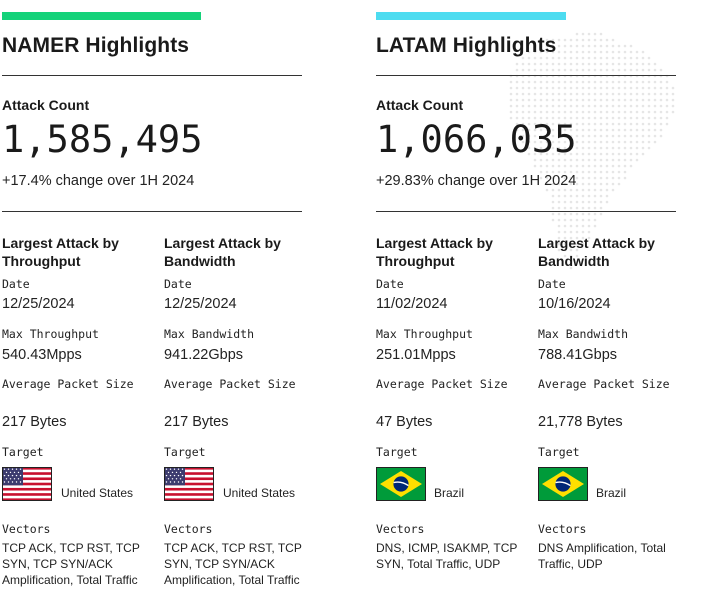 The height and width of the screenshot is (606, 702). Describe the element at coordinates (101, 16) in the screenshot. I see `namer-accent-bar` at that location.